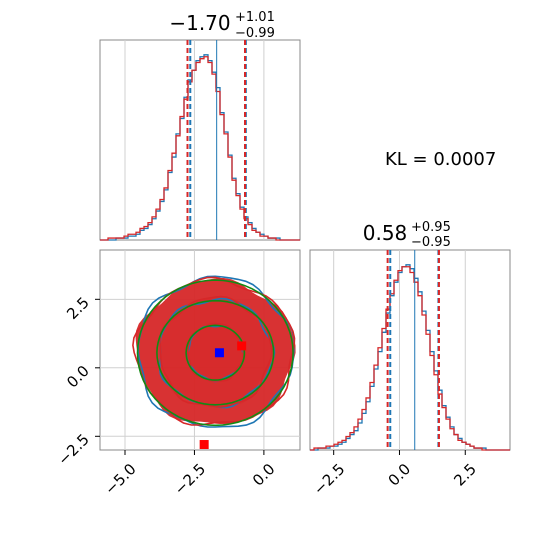 Image resolution: width=550 pixels, height=550 pixels. I want to click on hist-top-title-sub: −0.99, so click(255, 33).